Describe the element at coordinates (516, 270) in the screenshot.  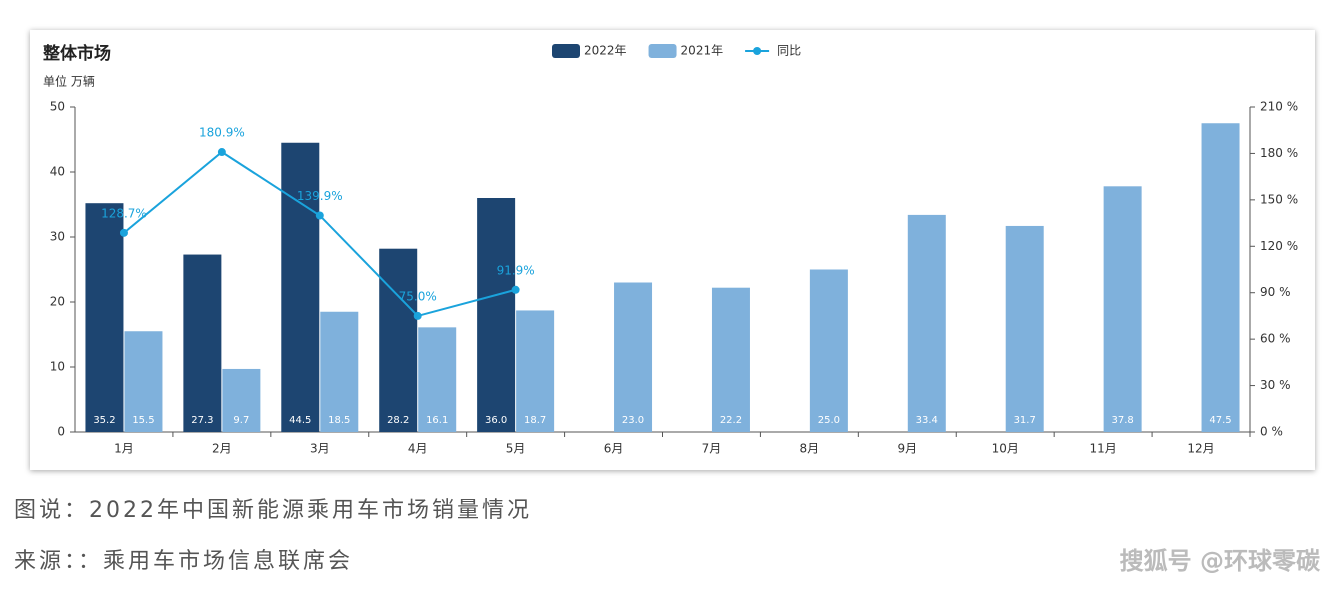
I see `line-value-label: 91.9%` at that location.